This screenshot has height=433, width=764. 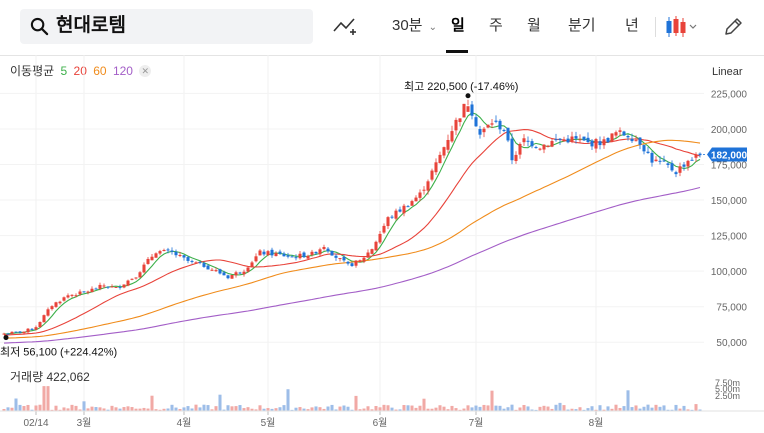 What do you see at coordinates (380, 423) in the screenshot?
I see `x-axis-label: 6월` at bounding box center [380, 423].